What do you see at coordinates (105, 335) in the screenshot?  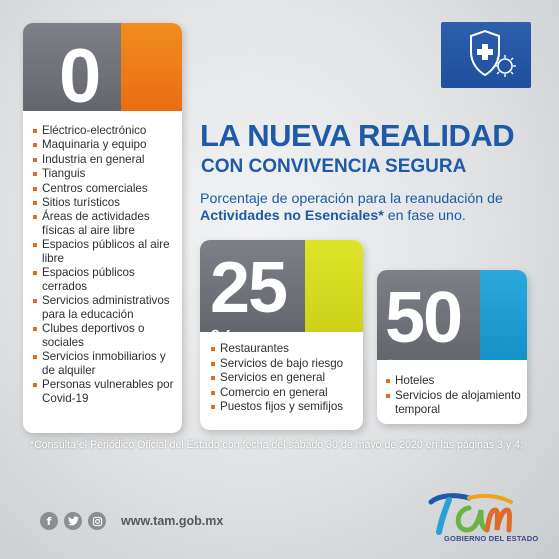 I see `list-item: Clubes deportivos o sociales` at bounding box center [105, 335].